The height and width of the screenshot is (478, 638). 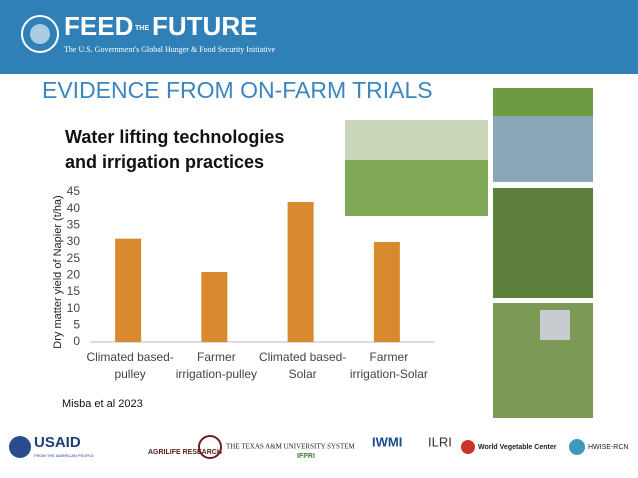 What do you see at coordinates (608, 447) in the screenshot?
I see `logo-text: HWISE-RCN` at bounding box center [608, 447].